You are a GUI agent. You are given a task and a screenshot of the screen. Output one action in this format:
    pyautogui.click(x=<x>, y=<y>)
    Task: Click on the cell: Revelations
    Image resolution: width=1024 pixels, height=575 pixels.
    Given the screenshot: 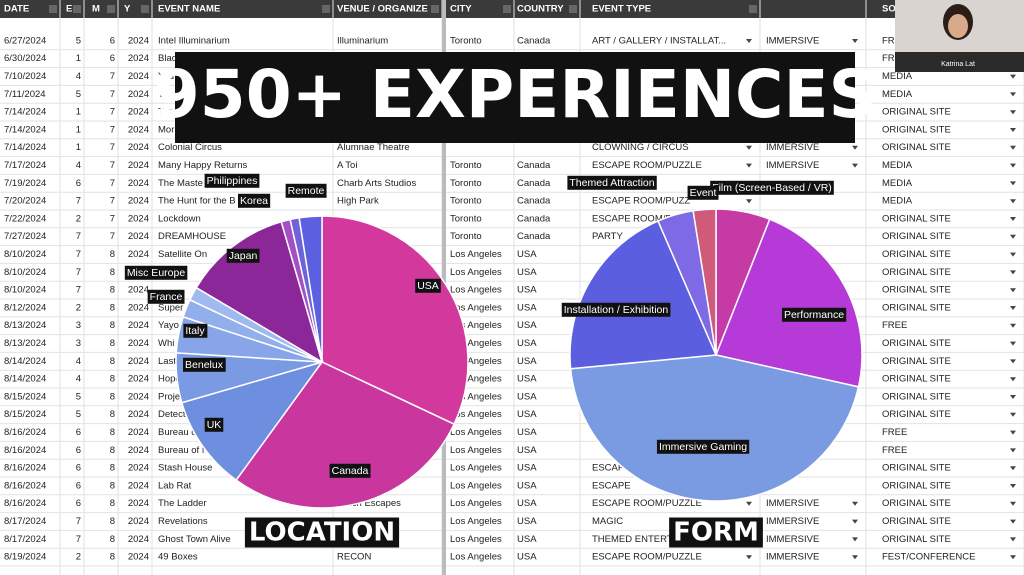 What is the action you would take?
    pyautogui.click(x=183, y=521)
    